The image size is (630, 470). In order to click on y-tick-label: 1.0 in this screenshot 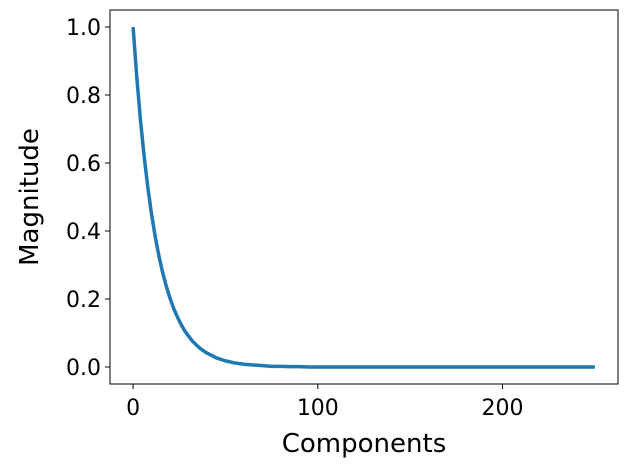, I will do `click(83, 28)`.